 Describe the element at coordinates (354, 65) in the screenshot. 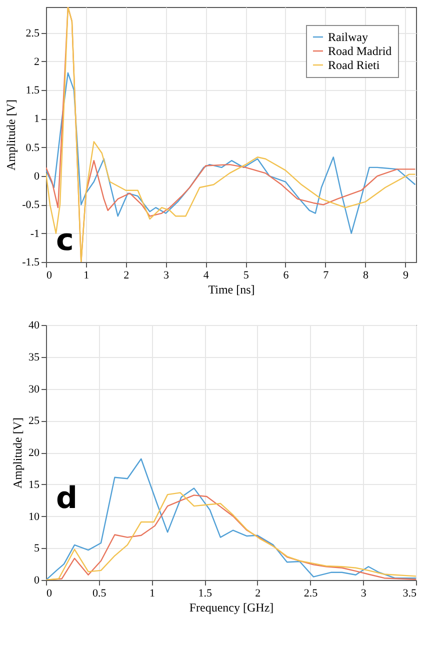

I see `legend-label: Road Rieti` at that location.